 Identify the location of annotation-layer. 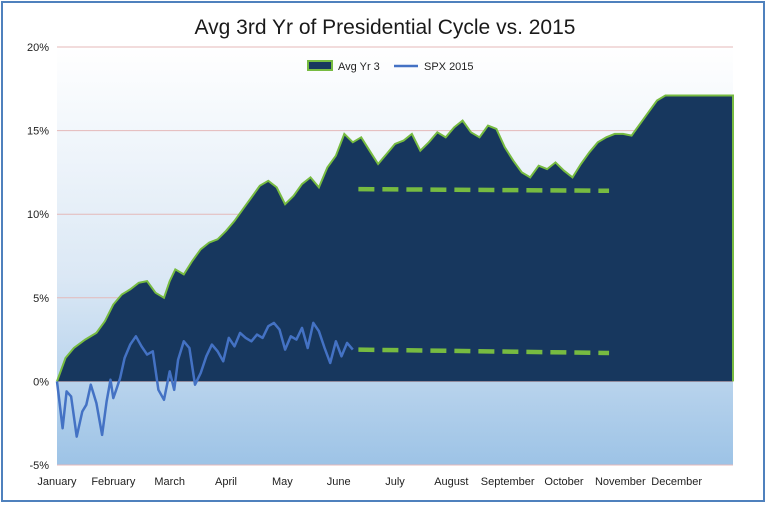
(484, 271).